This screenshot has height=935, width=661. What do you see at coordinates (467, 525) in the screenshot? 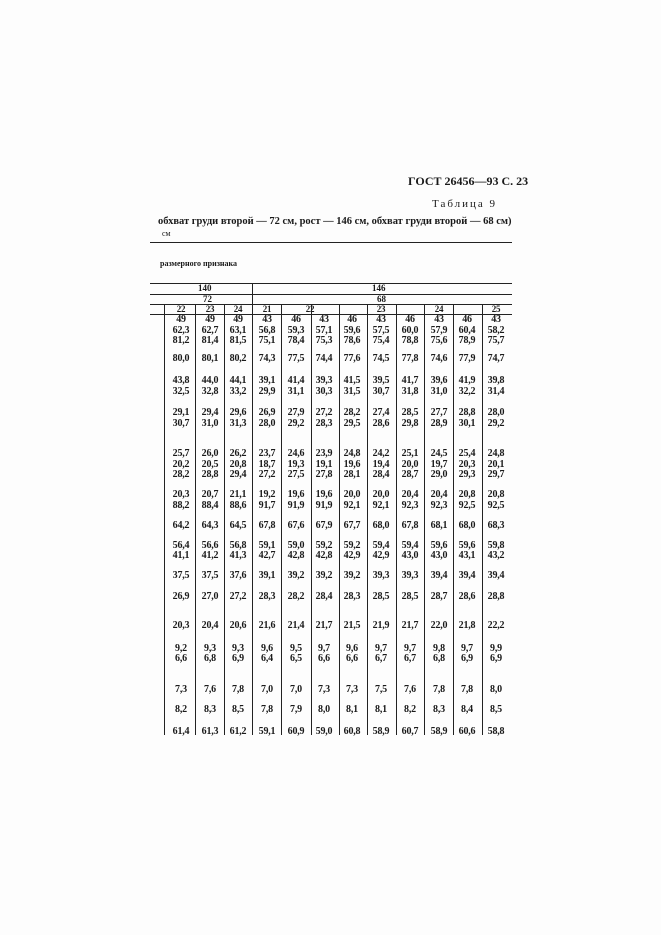
I see `table-cell: 68,0` at bounding box center [467, 525].